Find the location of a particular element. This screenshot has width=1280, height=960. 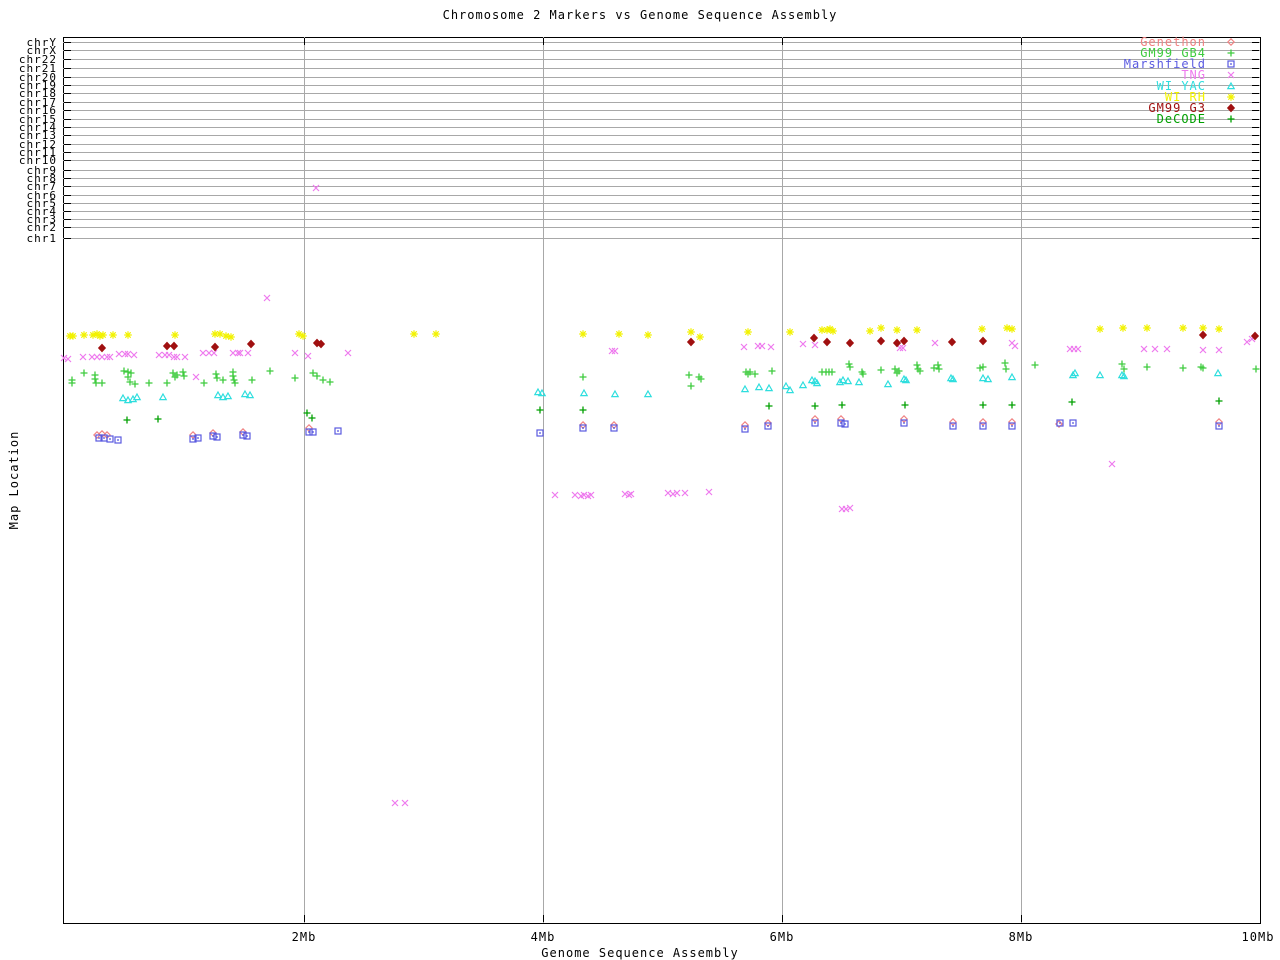

y-tick-label: chr8 is located at coordinates (41, 178).